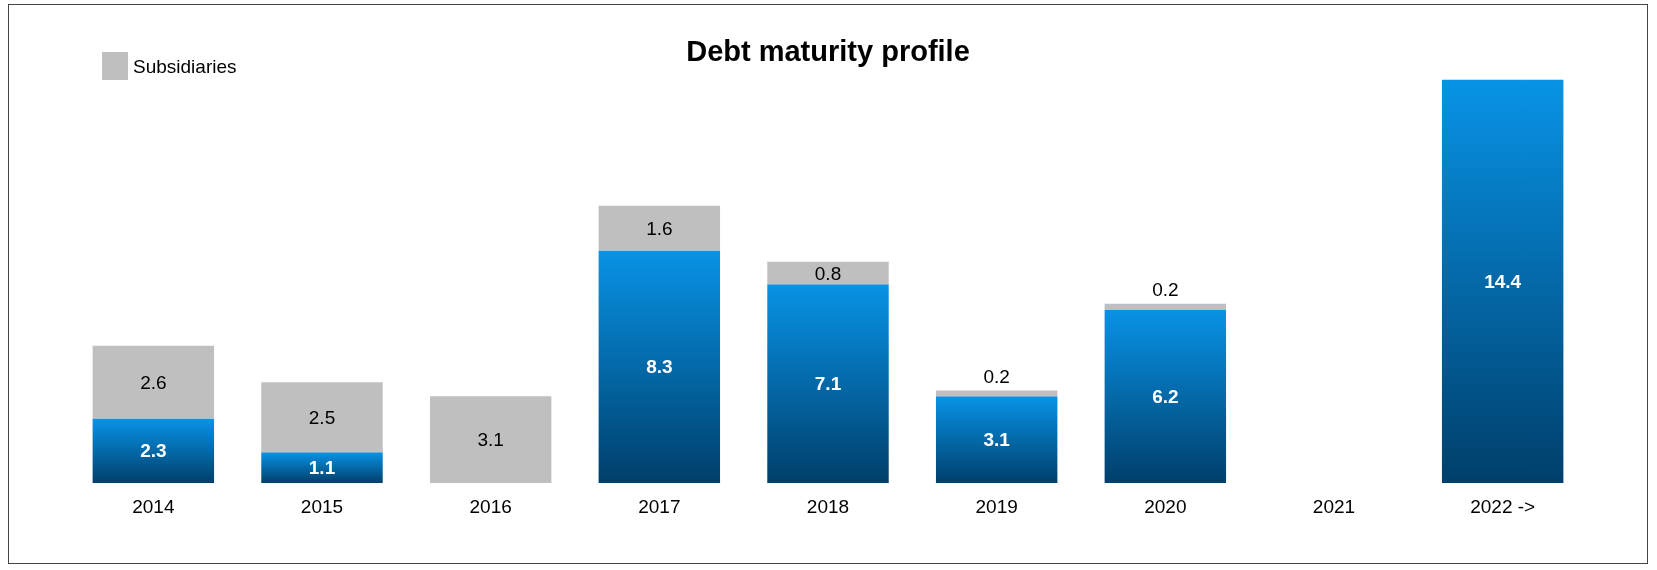 This screenshot has width=1657, height=570. Describe the element at coordinates (996, 506) in the screenshot. I see `x-tick-label: 2019` at that location.